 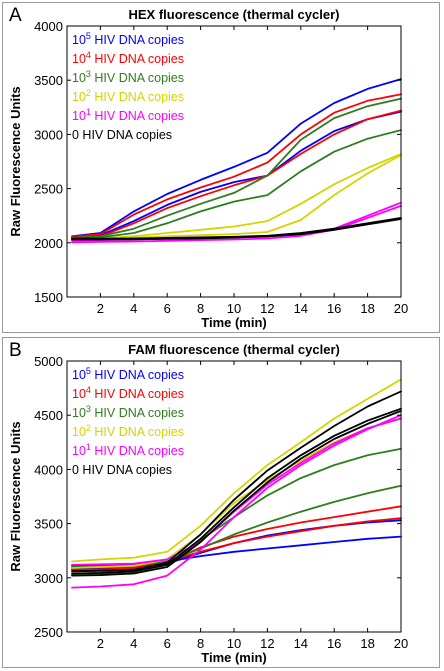 I want to click on panel-label: B, so click(x=15, y=350).